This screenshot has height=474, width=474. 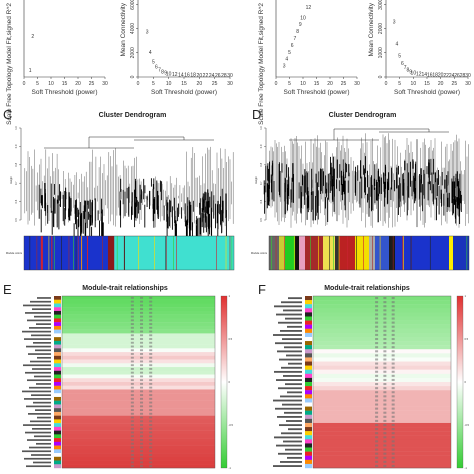 What do you see at coordinates (138, 382) in the screenshot?
I see `heatmap-frame` at bounding box center [138, 382].